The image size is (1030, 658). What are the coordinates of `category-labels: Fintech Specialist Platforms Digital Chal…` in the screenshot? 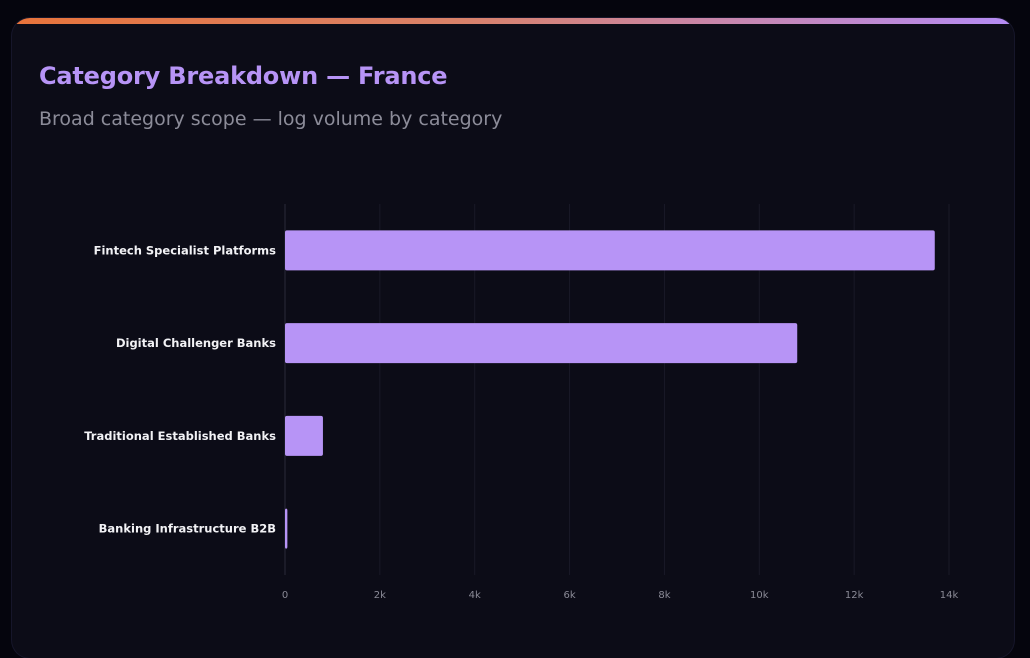 It's located at (180, 389).